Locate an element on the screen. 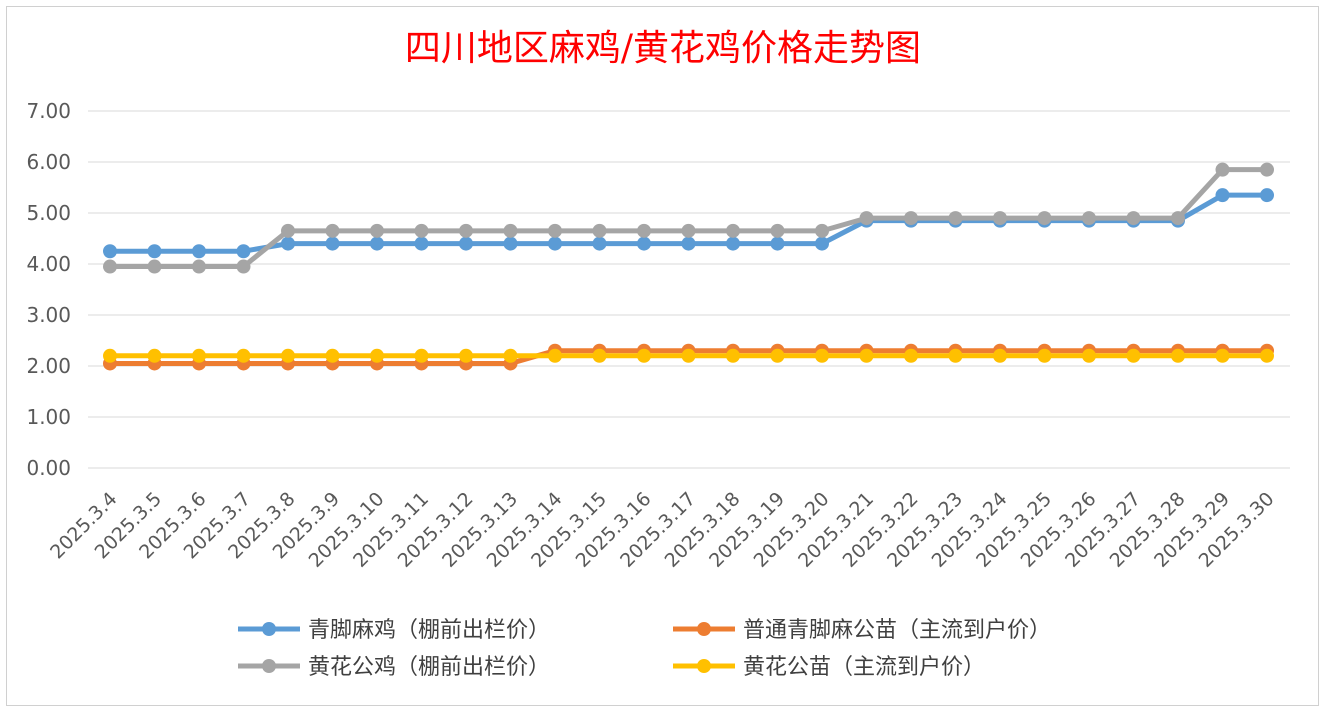 The image size is (1327, 714). chart-title: 四川地区麻鸡/黄花鸡价格走势图 is located at coordinates (663, 48).